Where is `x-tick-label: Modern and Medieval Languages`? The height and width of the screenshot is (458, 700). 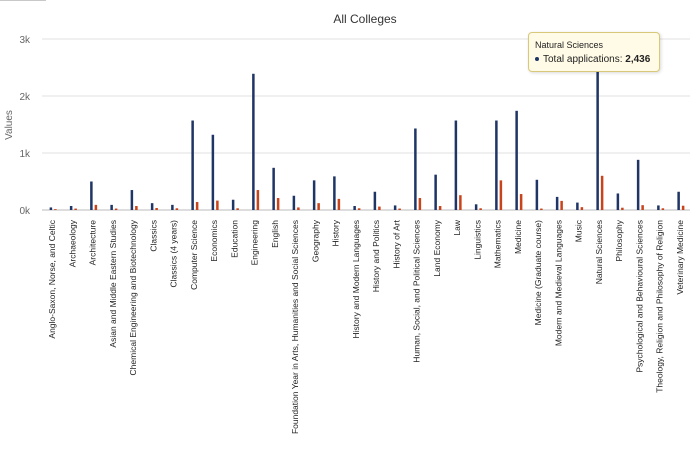
x-tick-label: Modern and Medieval Languages is located at coordinates (558, 283).